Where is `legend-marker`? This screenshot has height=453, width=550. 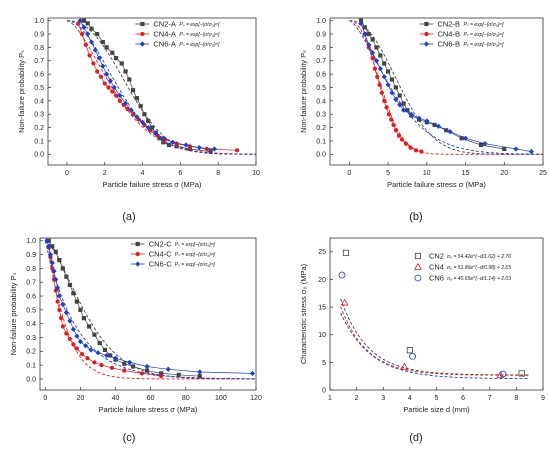
legend-marker is located at coordinates (137, 254).